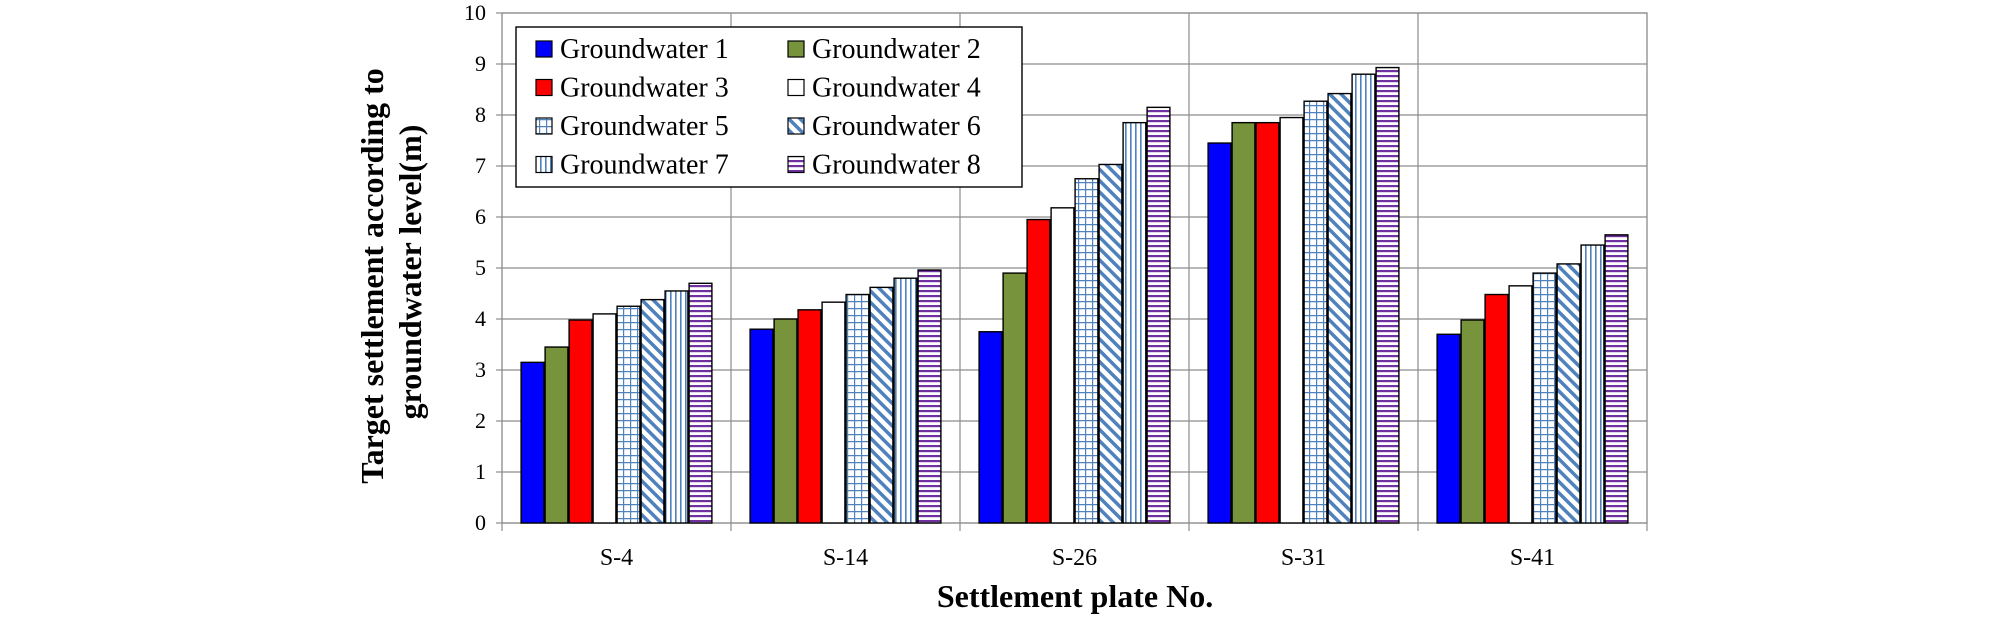  What do you see at coordinates (1074, 558) in the screenshot?
I see `x-tick-label: S-26` at bounding box center [1074, 558].